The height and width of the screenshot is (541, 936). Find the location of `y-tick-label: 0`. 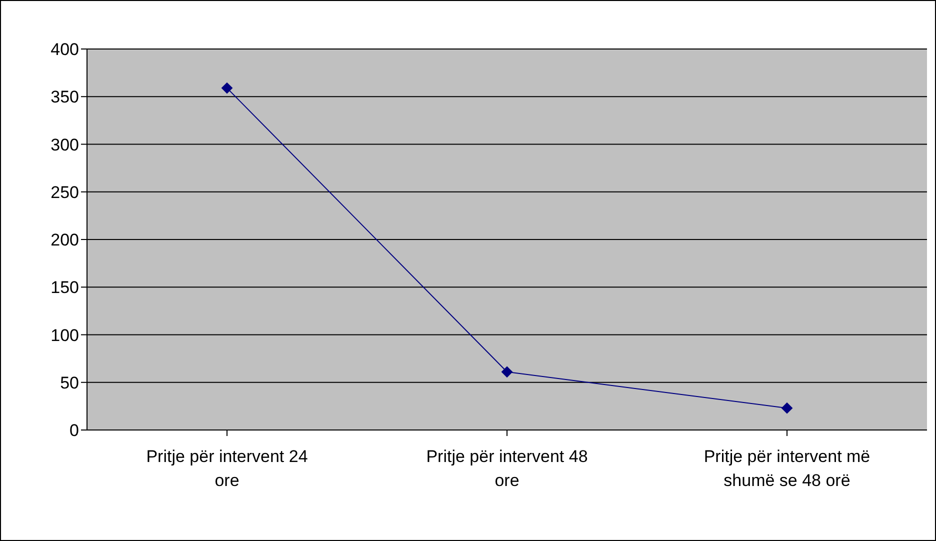

y-tick-label: 0 is located at coordinates (74, 430).